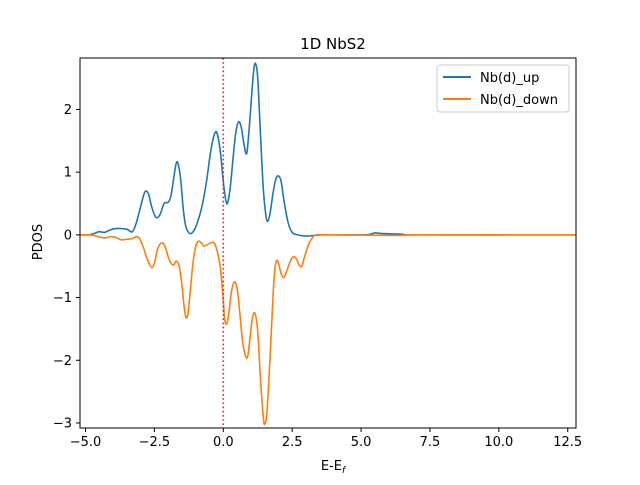 The image size is (640, 485). Describe the element at coordinates (62, 361) in the screenshot. I see `y-tick-label: −2` at that location.